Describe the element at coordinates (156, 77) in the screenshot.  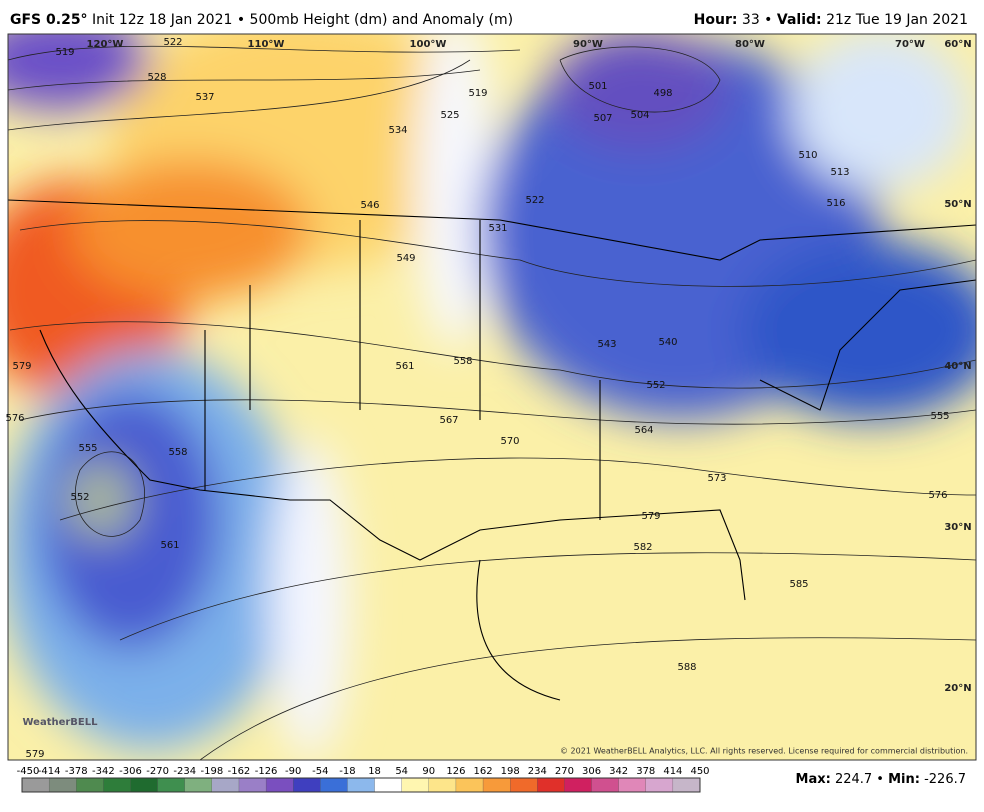
I see `contour-label: 528` at that location.